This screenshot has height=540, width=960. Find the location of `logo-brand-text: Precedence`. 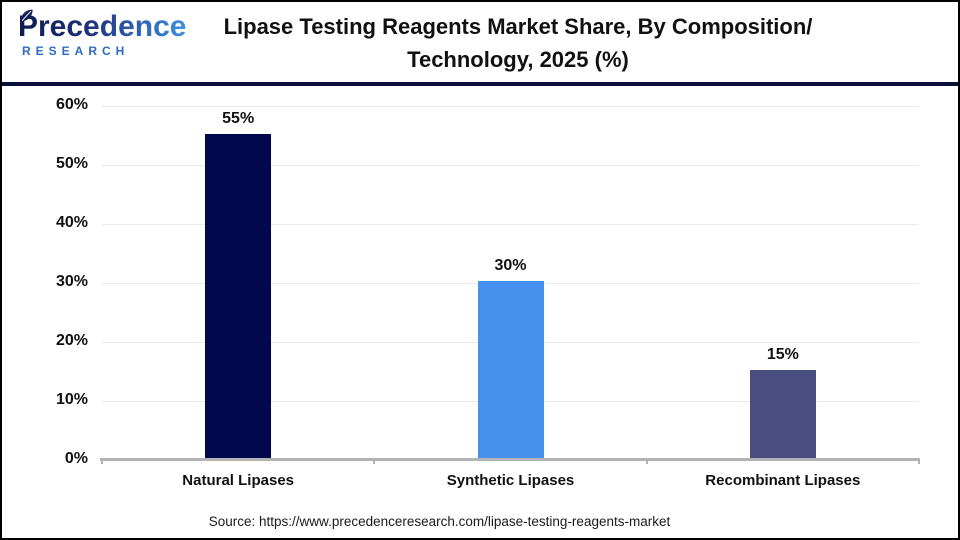

logo-brand-text: Precedence is located at coordinates (102, 26).